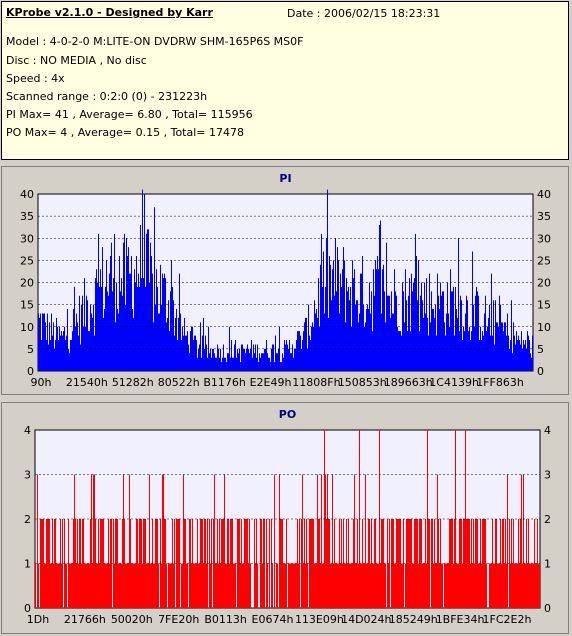 The height and width of the screenshot is (636, 572). Describe the element at coordinates (547, 519) in the screenshot. I see `y-tick-label-right: 2` at that location.